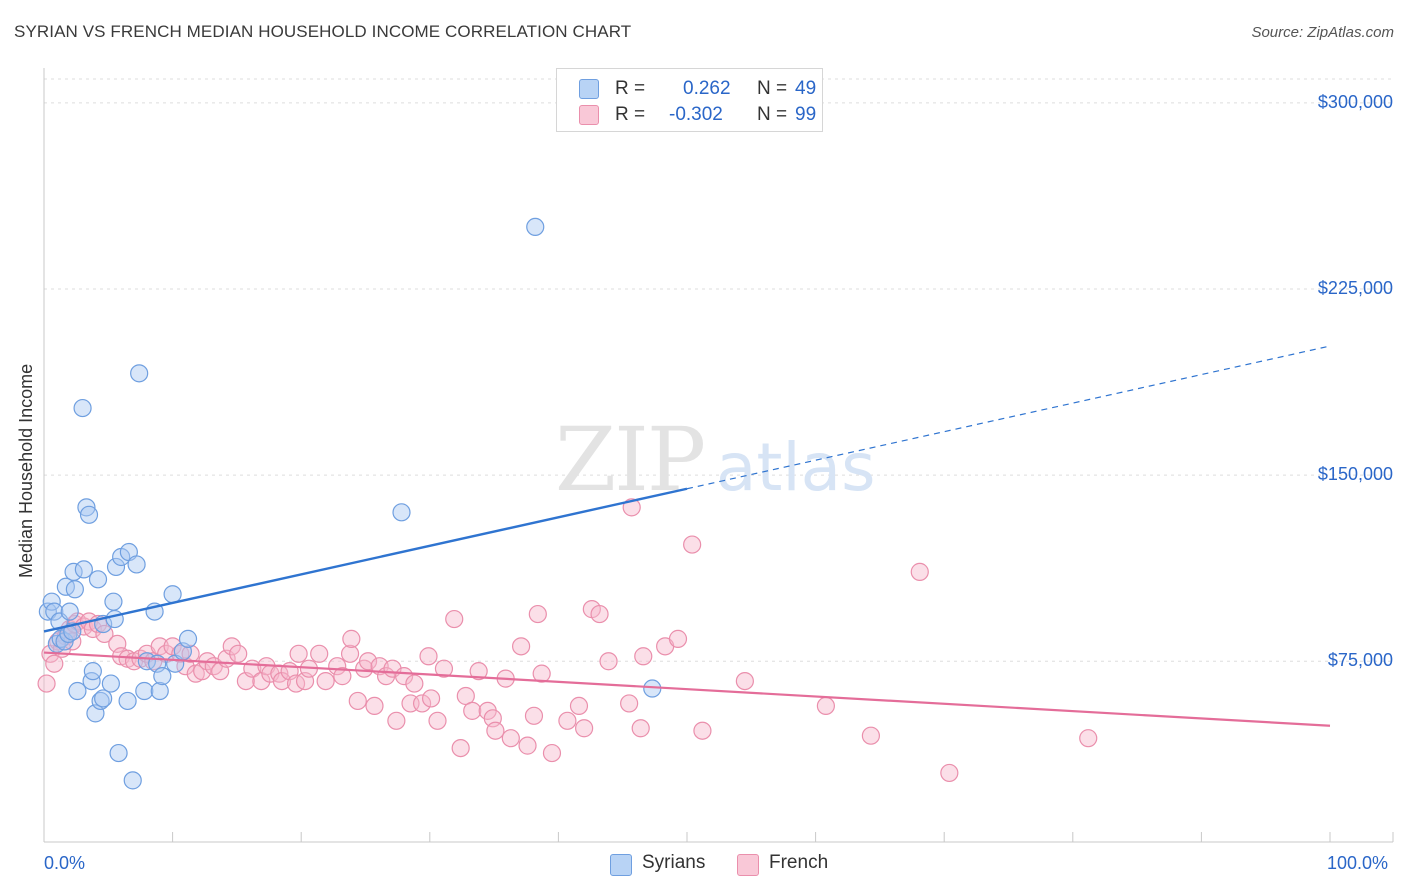 The image size is (1406, 892). What do you see at coordinates (1358, 863) in the screenshot?
I see `x-tick-label-max: 100.0%` at bounding box center [1358, 863].